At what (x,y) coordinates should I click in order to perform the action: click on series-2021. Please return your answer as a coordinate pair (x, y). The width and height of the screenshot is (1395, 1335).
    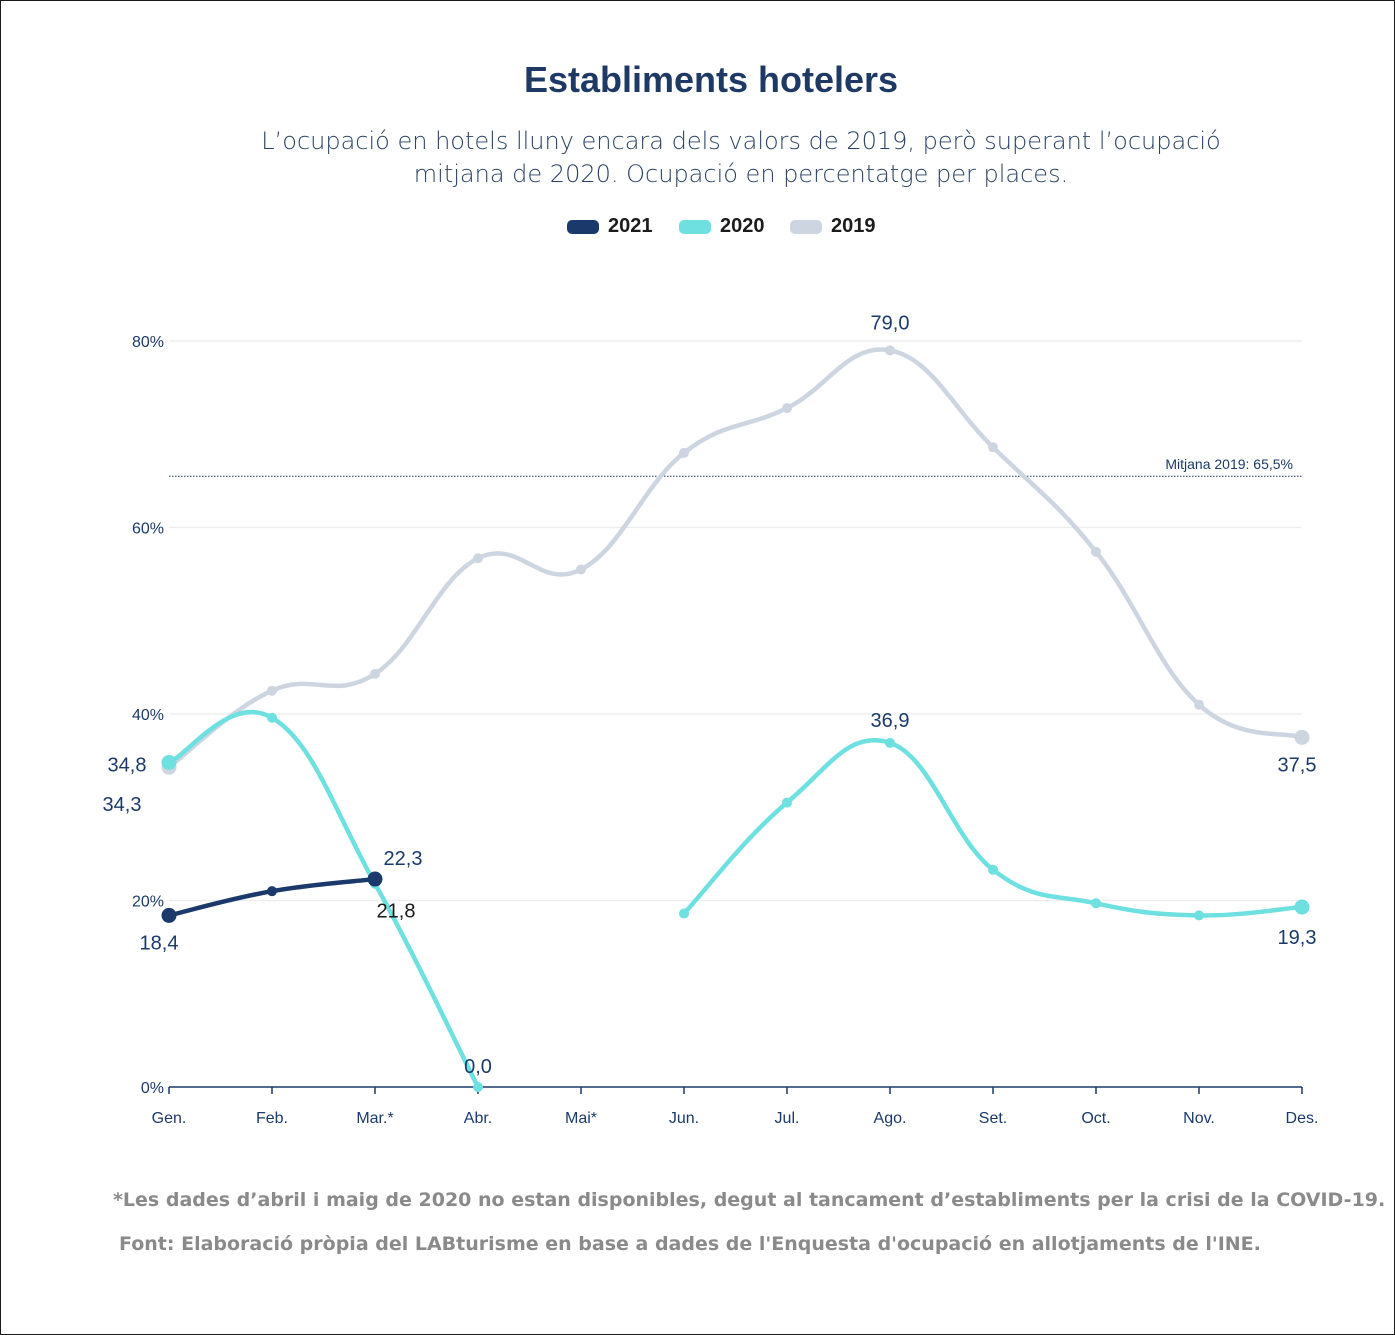
    Looking at the image, I should click on (272, 897).